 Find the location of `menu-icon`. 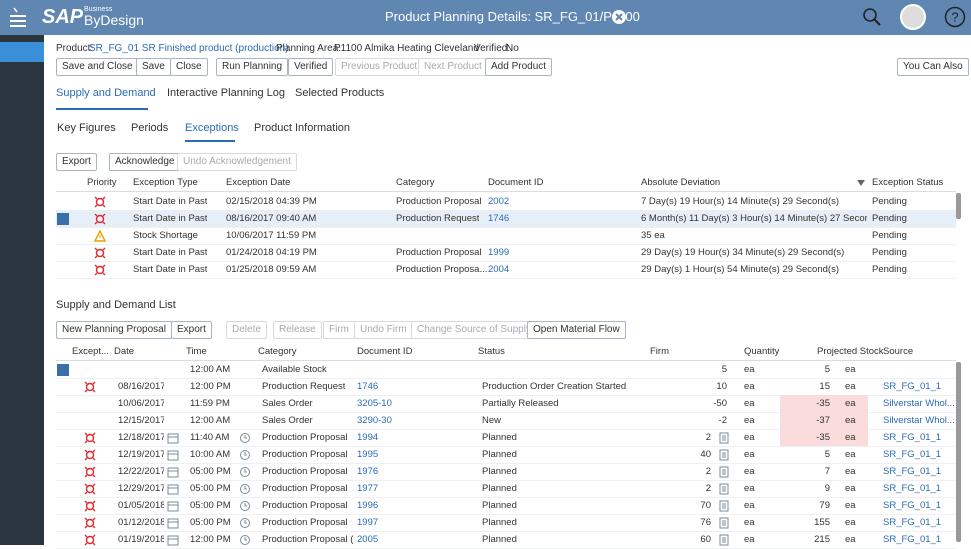

menu-icon is located at coordinates (18, 17).